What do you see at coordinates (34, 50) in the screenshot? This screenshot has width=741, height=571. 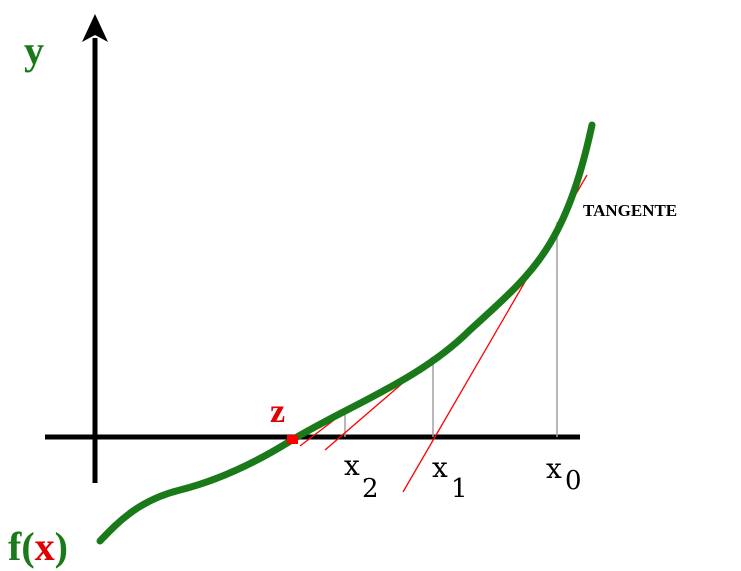 I see `y-axis-label: y` at bounding box center [34, 50].